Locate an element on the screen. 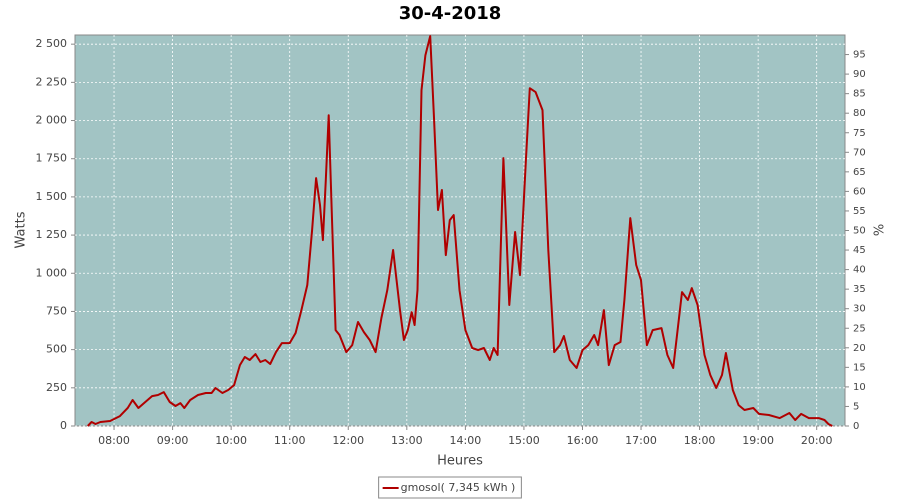  y2-tick-label: 60 is located at coordinates (859, 191).